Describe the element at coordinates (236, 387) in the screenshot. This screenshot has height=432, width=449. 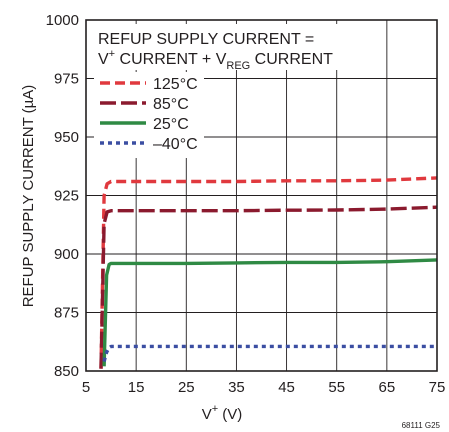
I see `x-tick-label: 35` at that location.